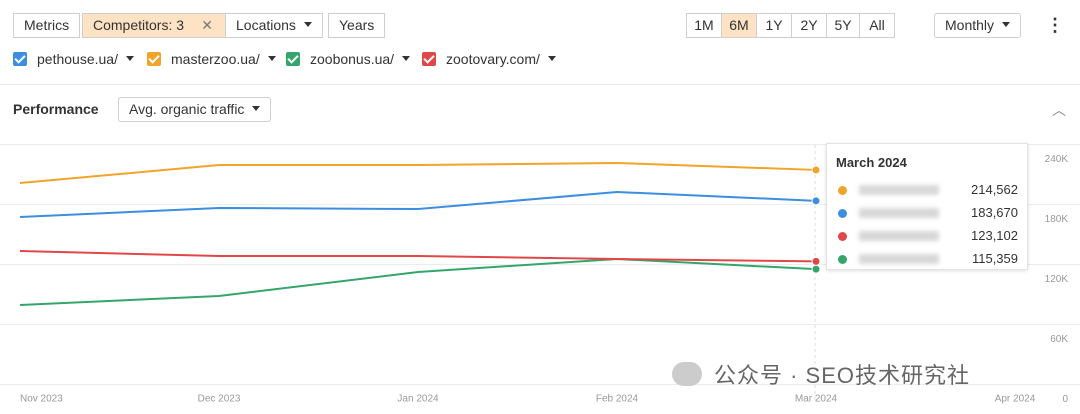  What do you see at coordinates (843, 25) in the screenshot?
I see `range-button: 5Y` at bounding box center [843, 25].